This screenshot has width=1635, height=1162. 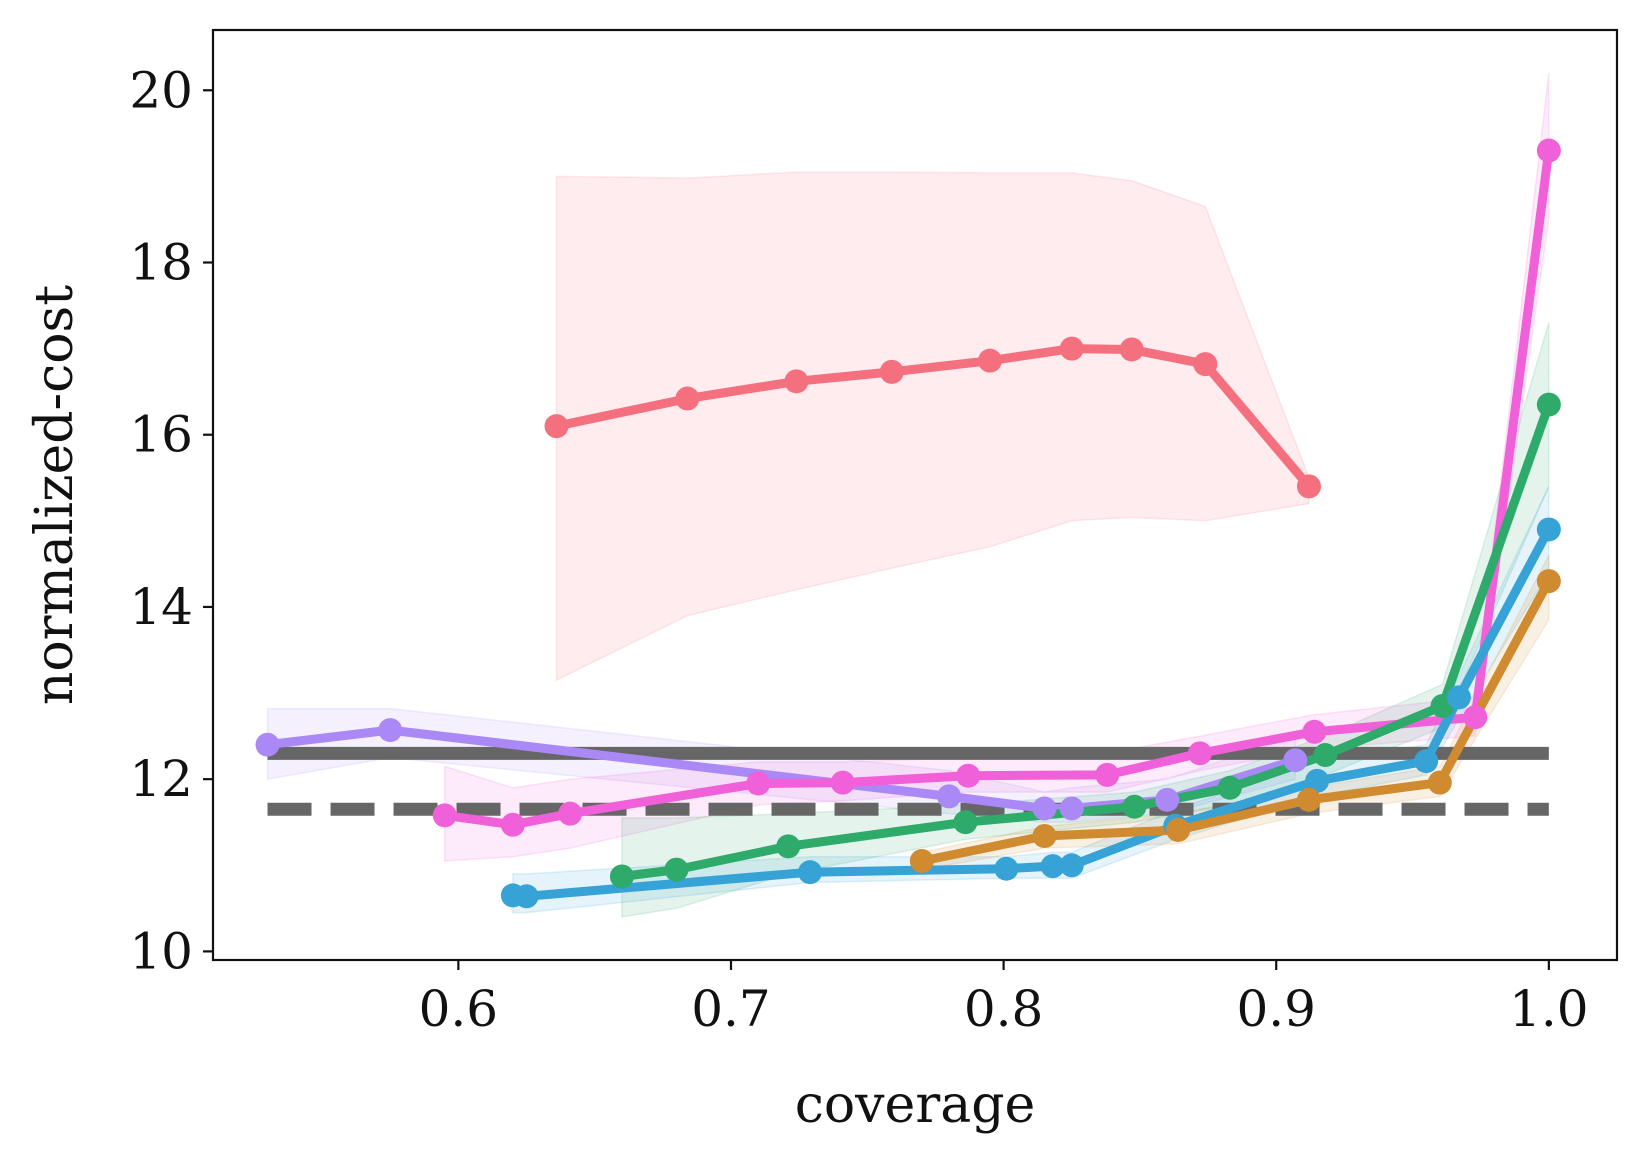 I want to click on x-axis: 0.6 0.7 0.8 0.9 1.0, so click(x=1004, y=999).